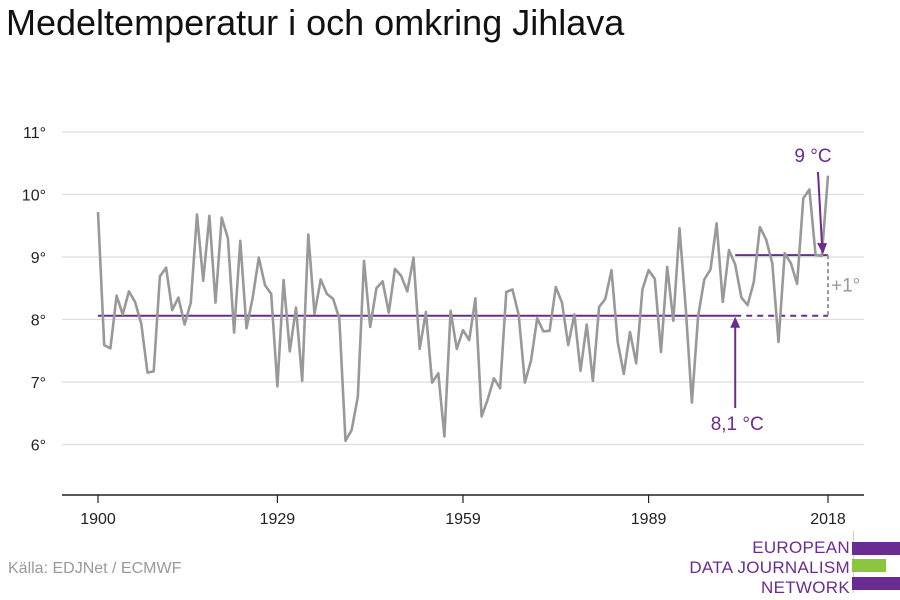  What do you see at coordinates (38, 258) in the screenshot?
I see `y-tick-label-9: 9°` at bounding box center [38, 258].